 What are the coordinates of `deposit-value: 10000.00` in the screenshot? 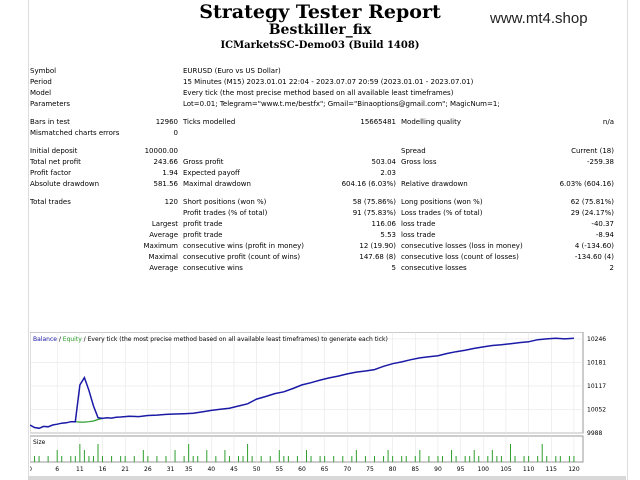 It's located at (161, 151).